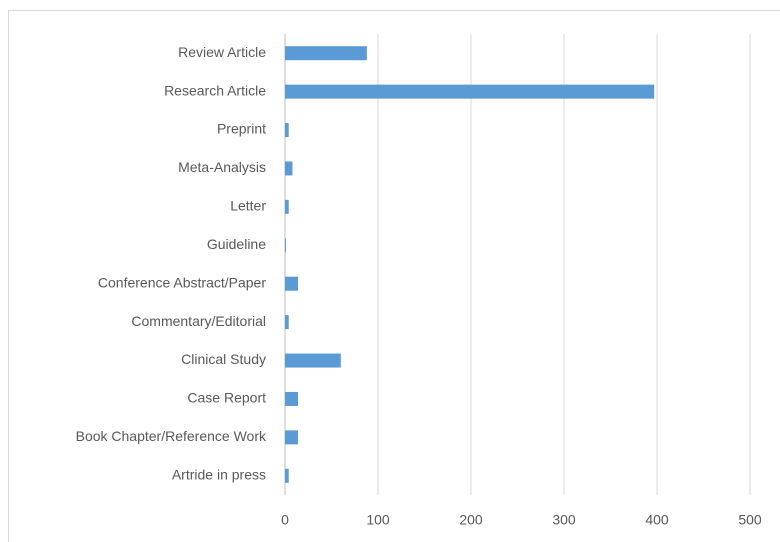 This screenshot has height=542, width=780. What do you see at coordinates (198, 321) in the screenshot?
I see `y-tick-label: Commentary/Editorial` at bounding box center [198, 321].